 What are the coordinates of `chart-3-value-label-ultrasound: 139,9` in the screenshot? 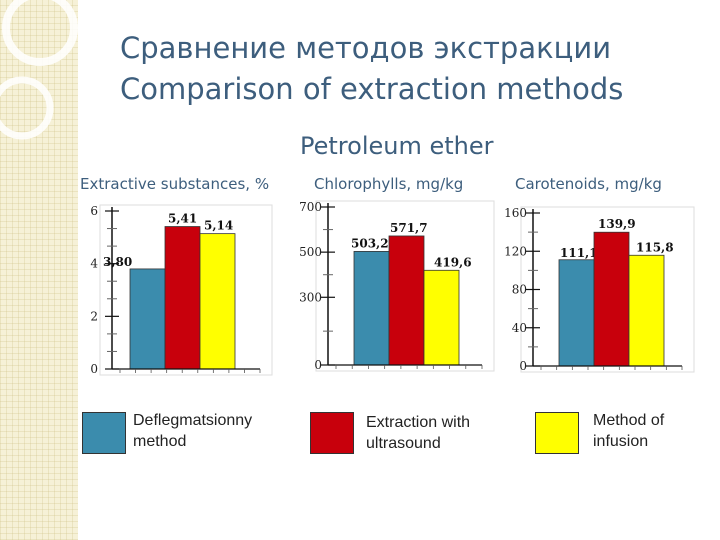 It's located at (617, 224).